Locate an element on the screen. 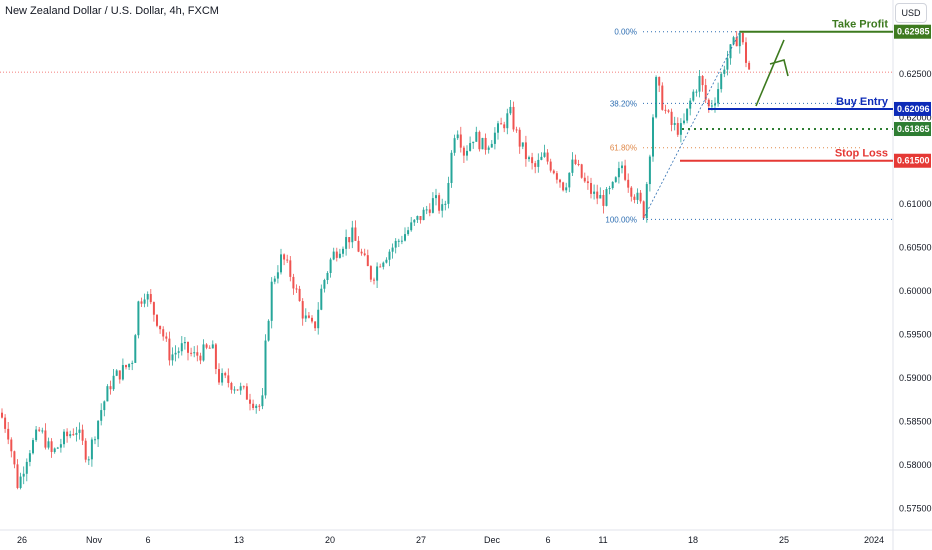 This screenshot has height=550, width=932. x-tick-label: 27 is located at coordinates (421, 540).